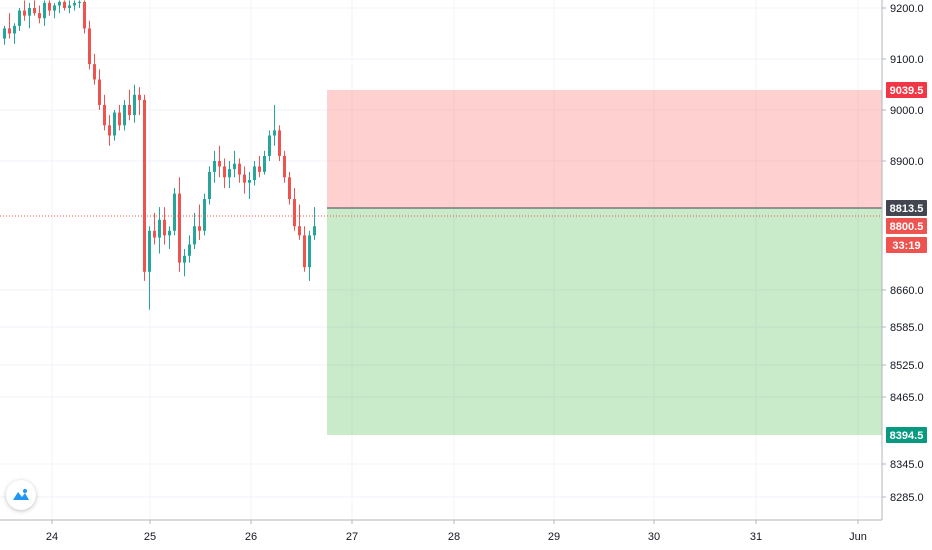  Describe the element at coordinates (352, 537) in the screenshot. I see `time-tick-label: 27` at that location.